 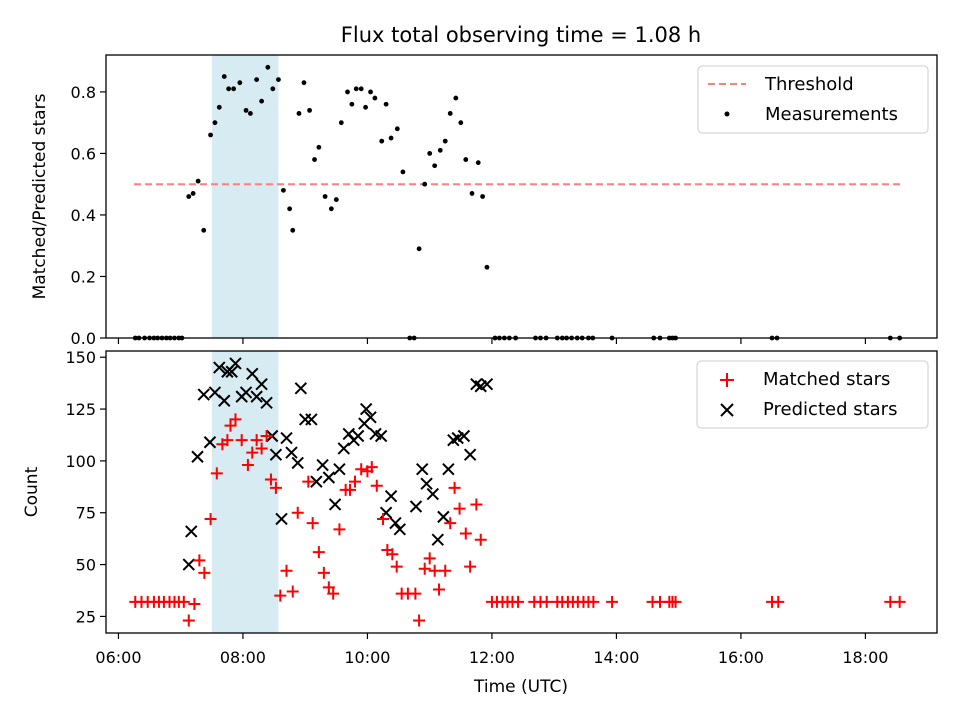 I want to click on legend-matched-label: Matched stars, so click(x=826, y=379).